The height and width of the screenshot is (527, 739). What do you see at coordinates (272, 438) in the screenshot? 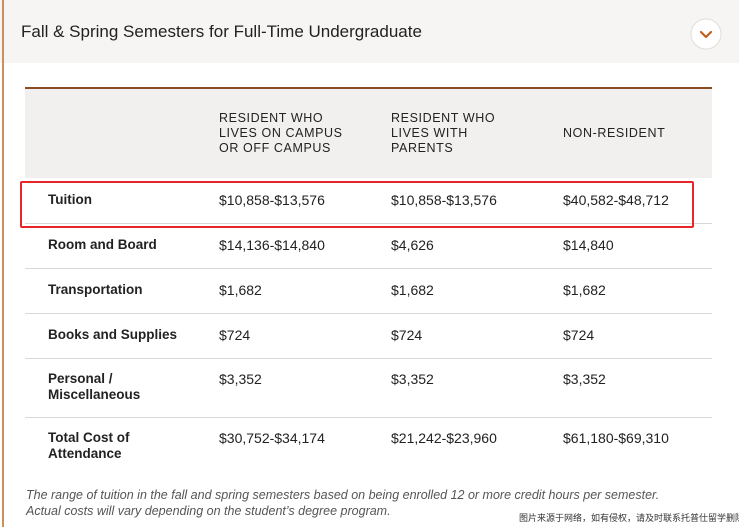
I see `cell: $30,752-$34,174` at bounding box center [272, 438].